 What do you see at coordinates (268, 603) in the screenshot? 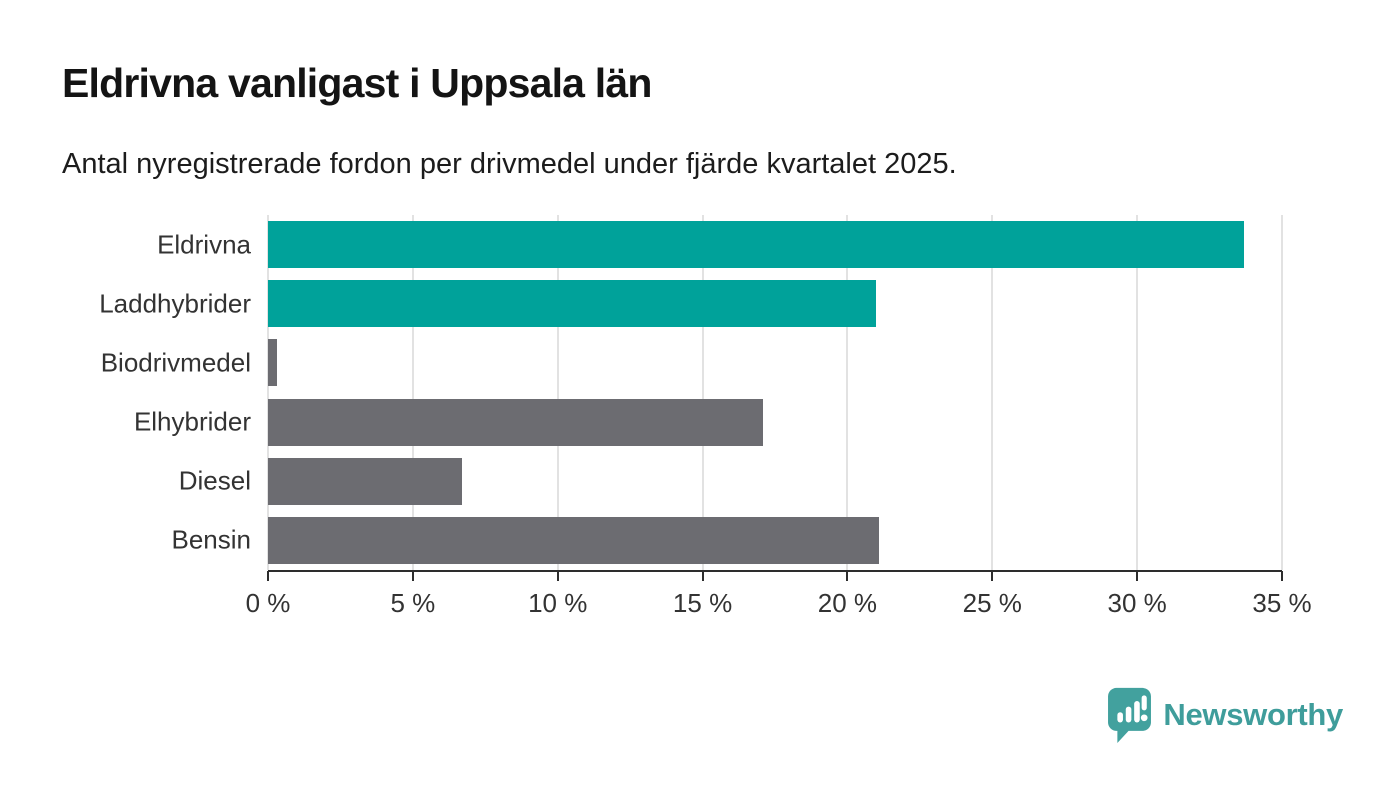
I see `x-axis-tick-label: 0 %` at bounding box center [268, 603].